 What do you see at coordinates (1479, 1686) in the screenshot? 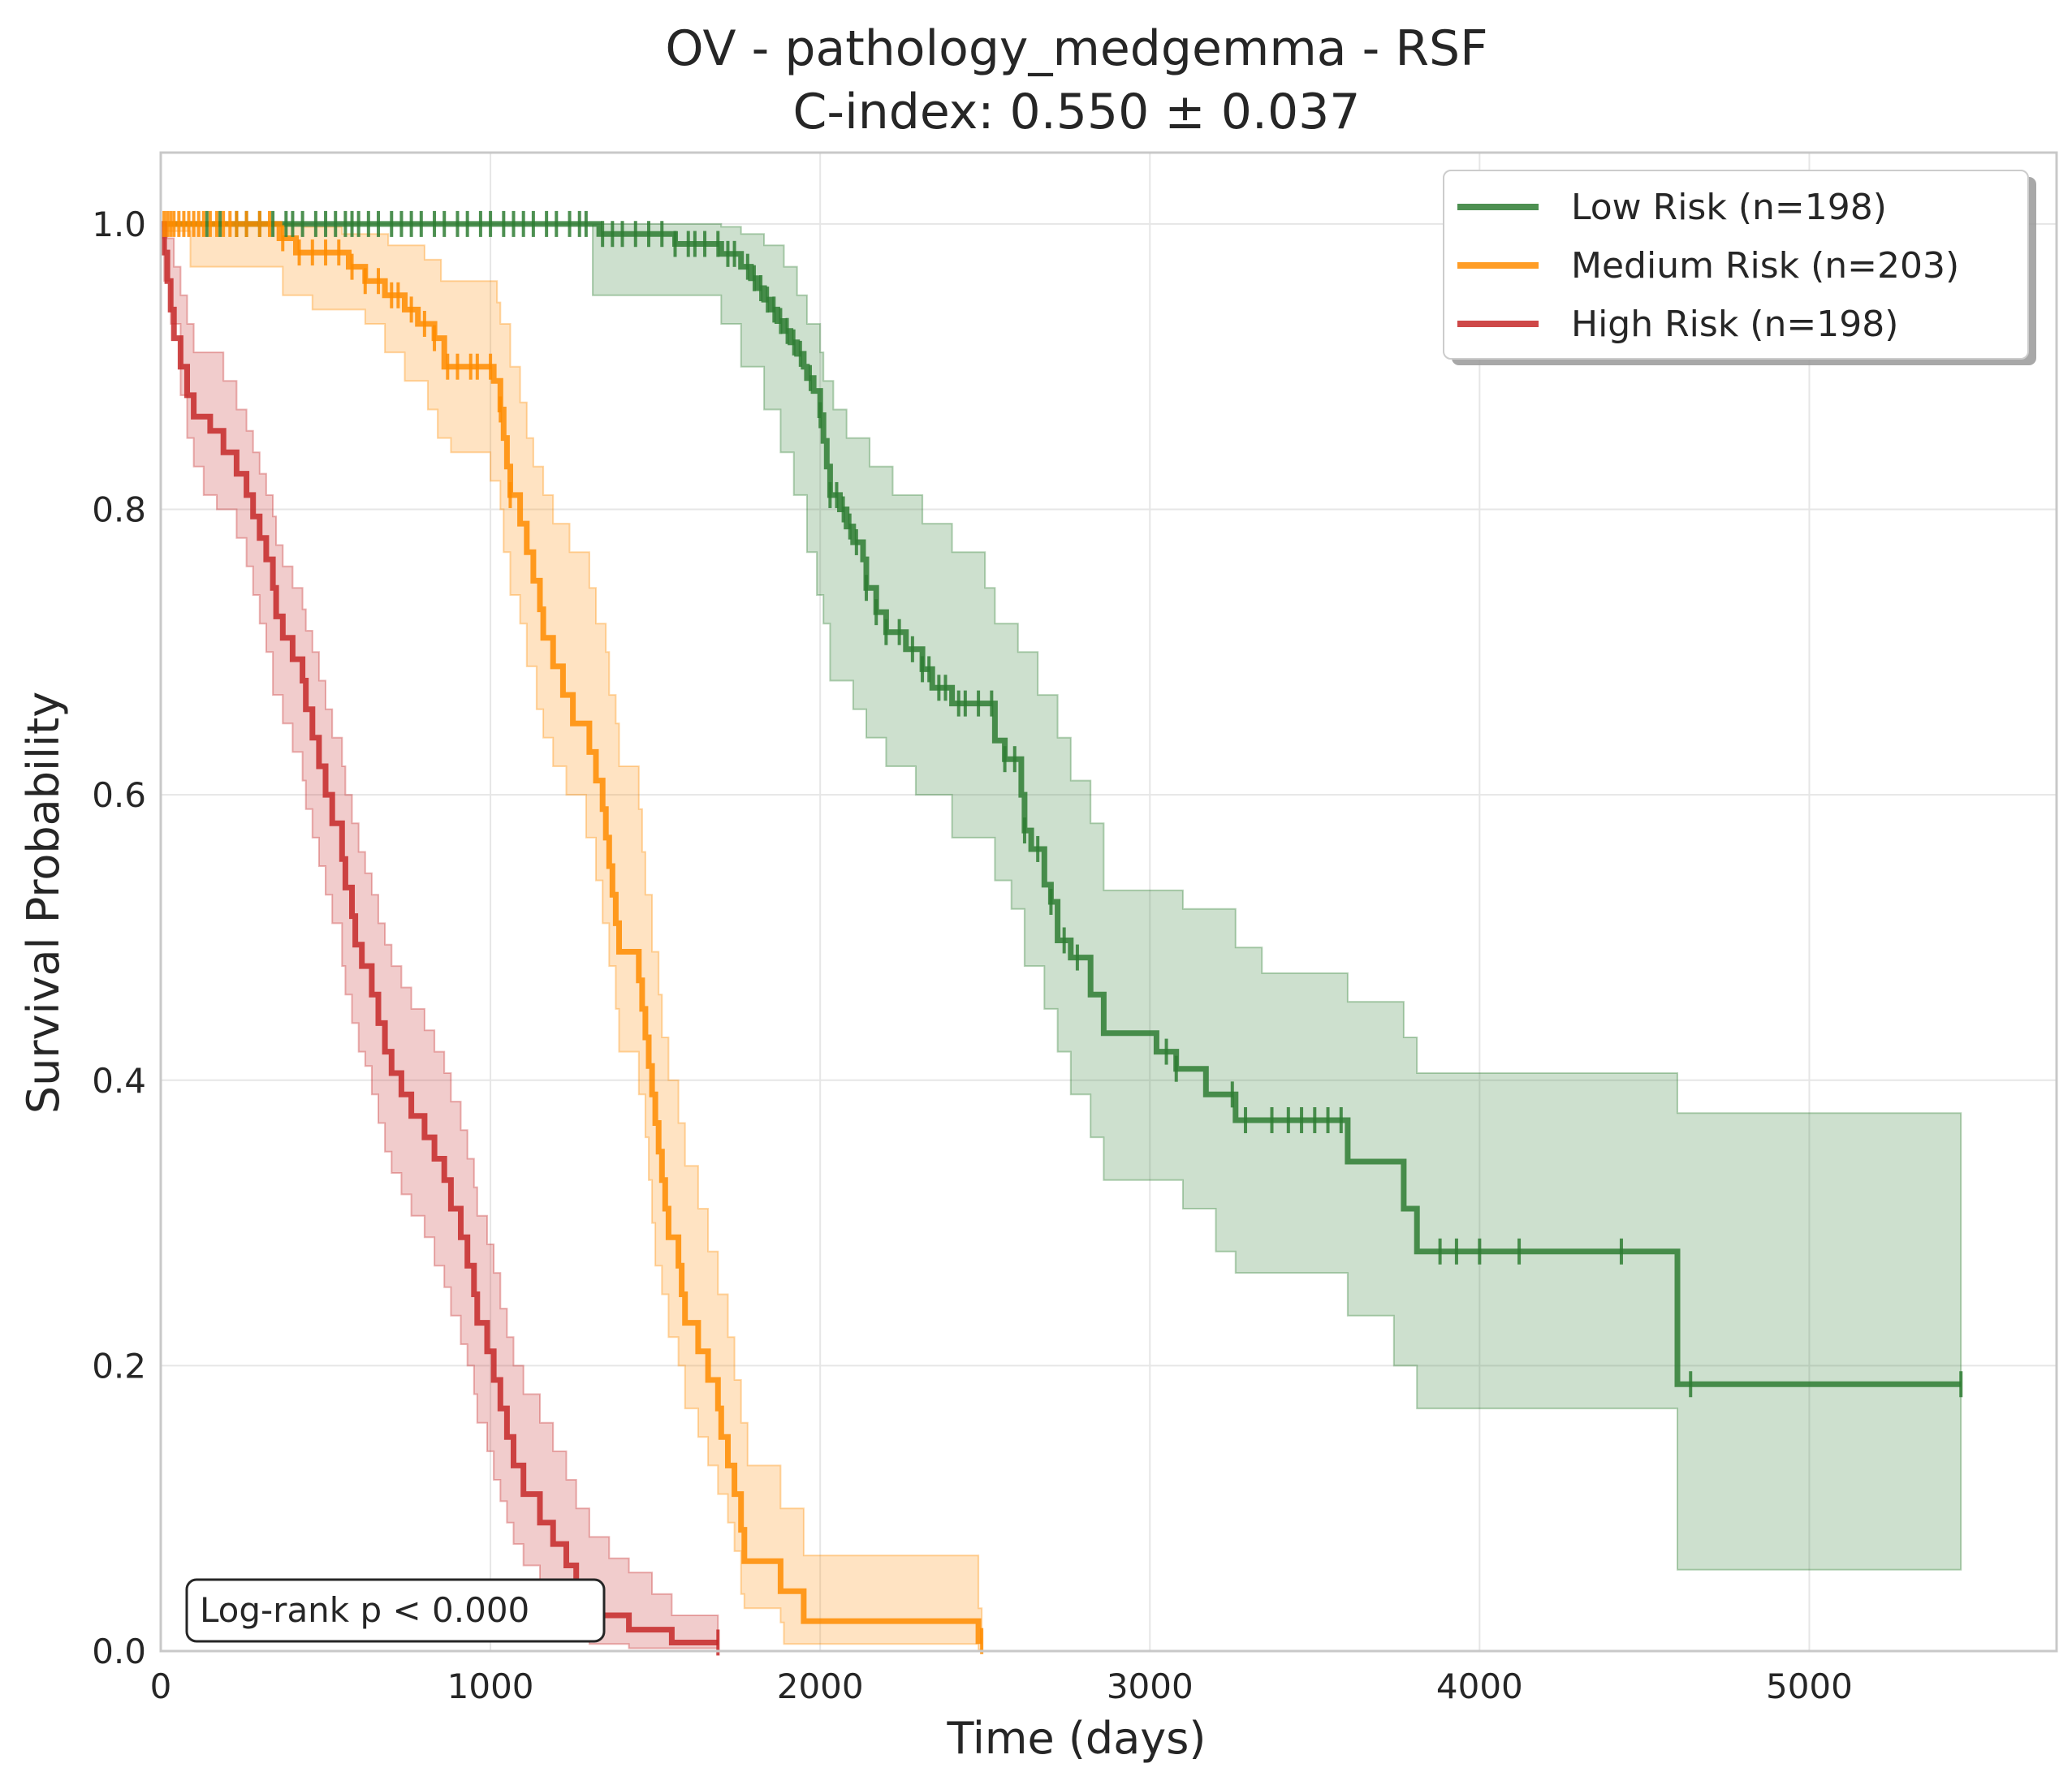
I see `x-tick-label: 4000` at bounding box center [1479, 1686].